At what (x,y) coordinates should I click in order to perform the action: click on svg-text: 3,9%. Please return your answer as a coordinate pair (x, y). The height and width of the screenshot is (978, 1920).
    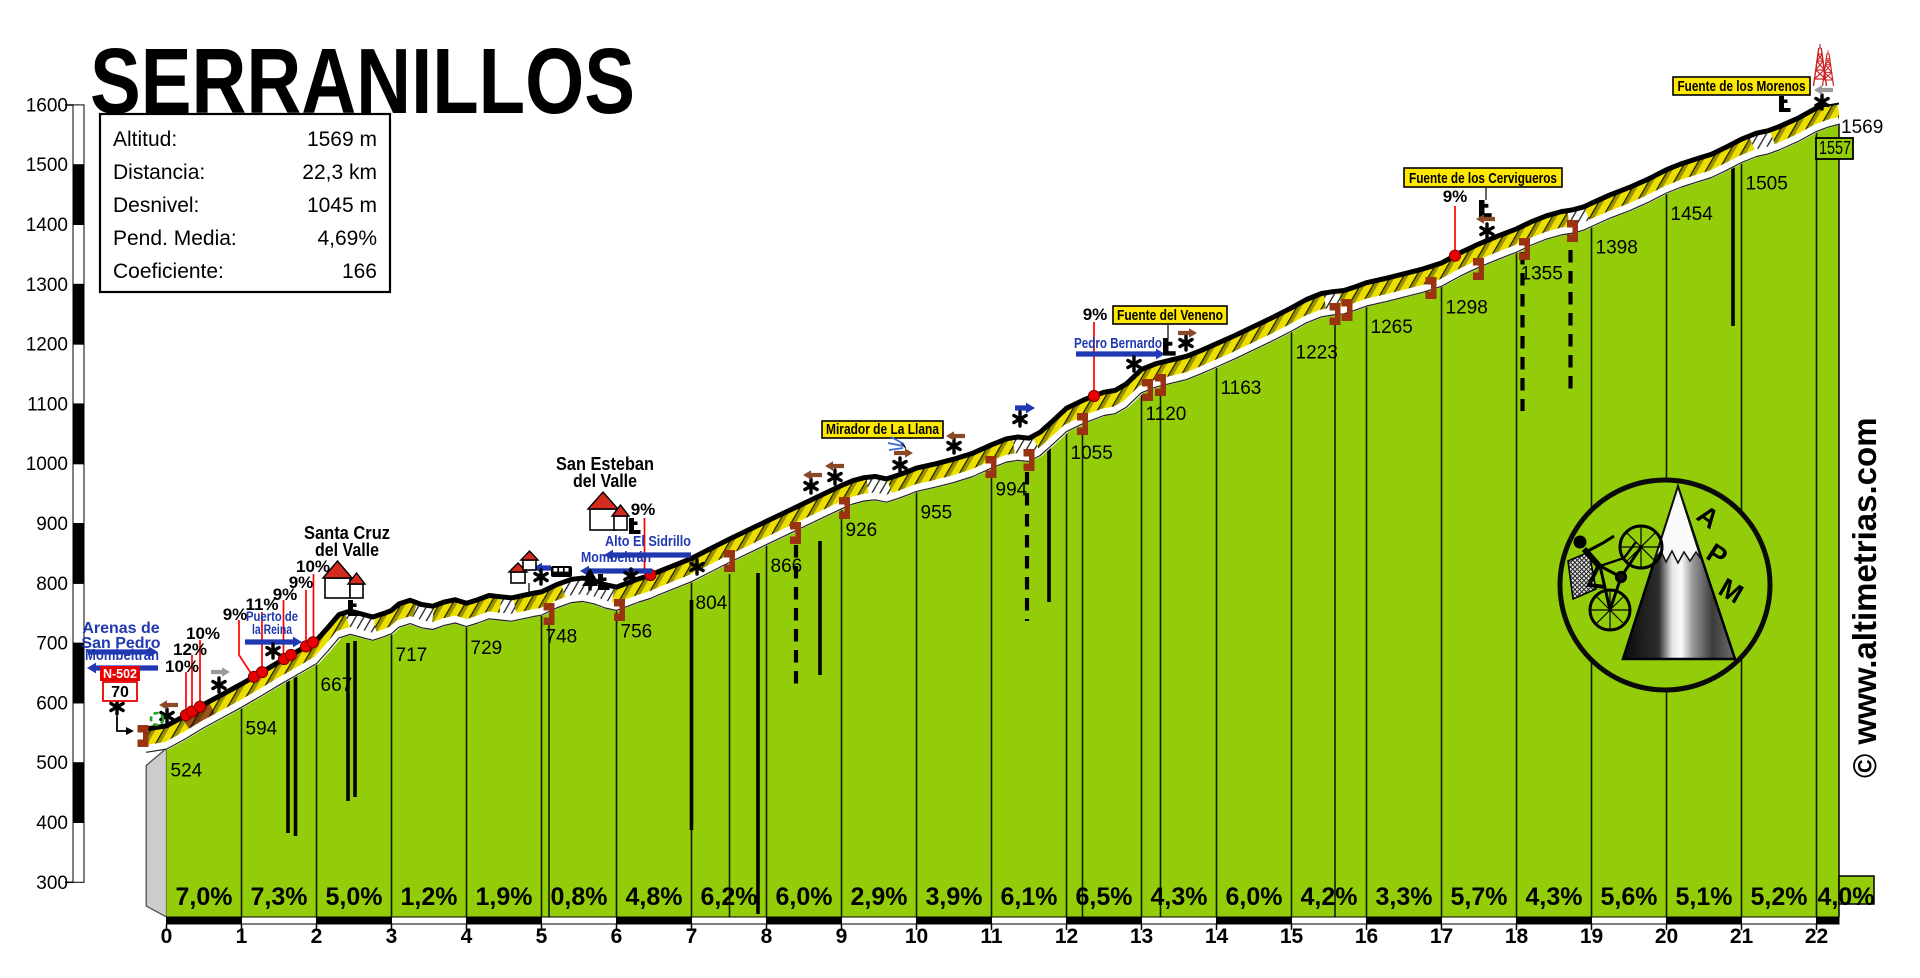
    Looking at the image, I should click on (954, 897).